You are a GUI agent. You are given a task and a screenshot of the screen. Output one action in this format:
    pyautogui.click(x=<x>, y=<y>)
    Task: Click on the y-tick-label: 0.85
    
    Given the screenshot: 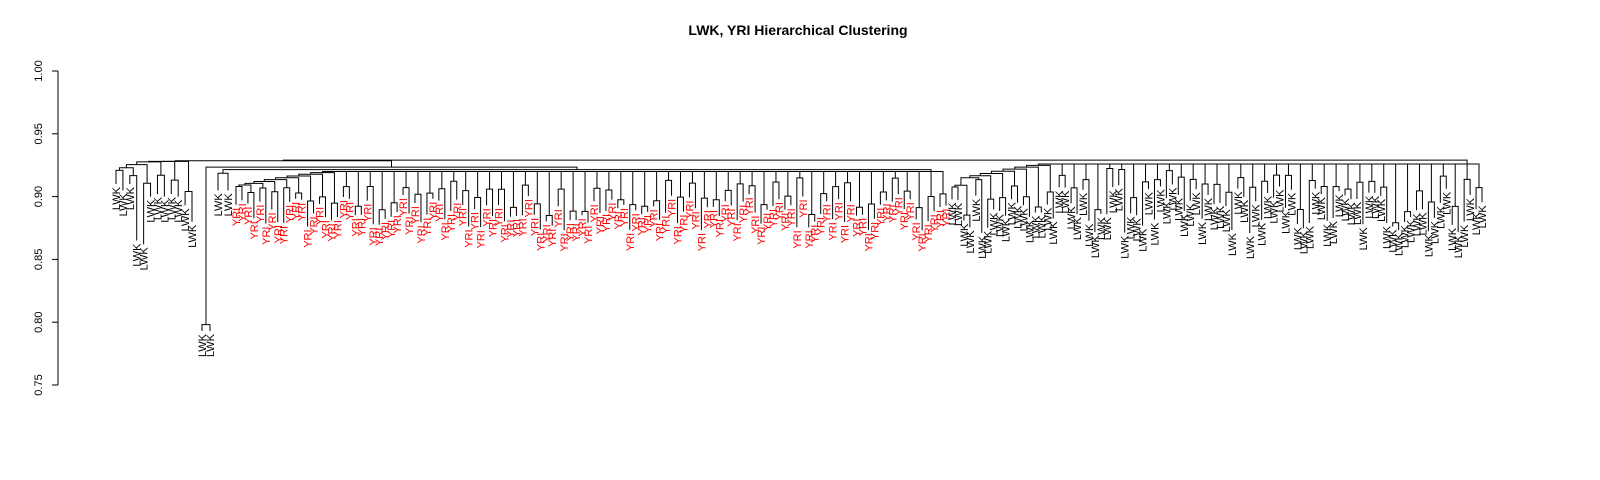 What is the action you would take?
    pyautogui.click(x=39, y=259)
    